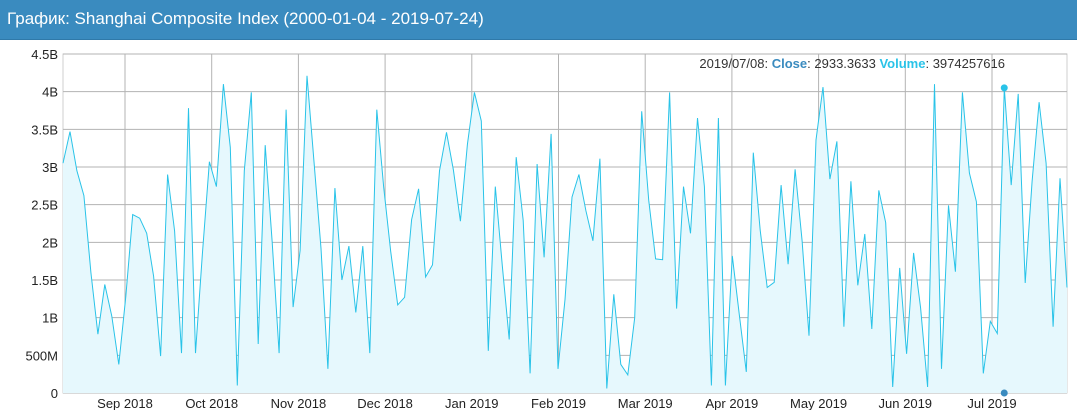 Image resolution: width=1077 pixels, height=410 pixels. Describe the element at coordinates (41, 355) in the screenshot. I see `y-tick-label: 500M` at that location.